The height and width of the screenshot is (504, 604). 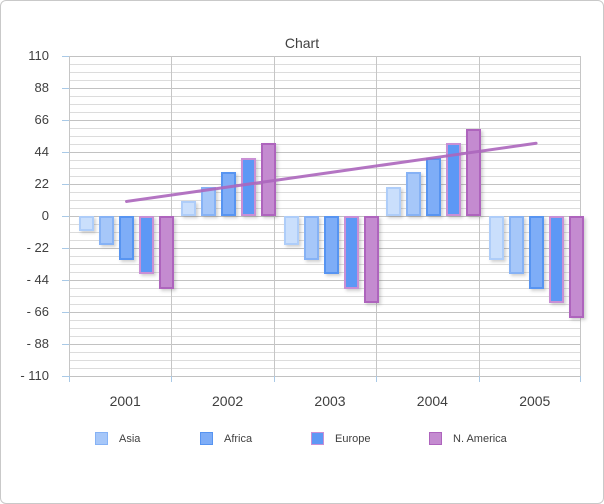 What do you see at coordinates (37, 343) in the screenshot?
I see `y-axis-label: - 88` at bounding box center [37, 343].